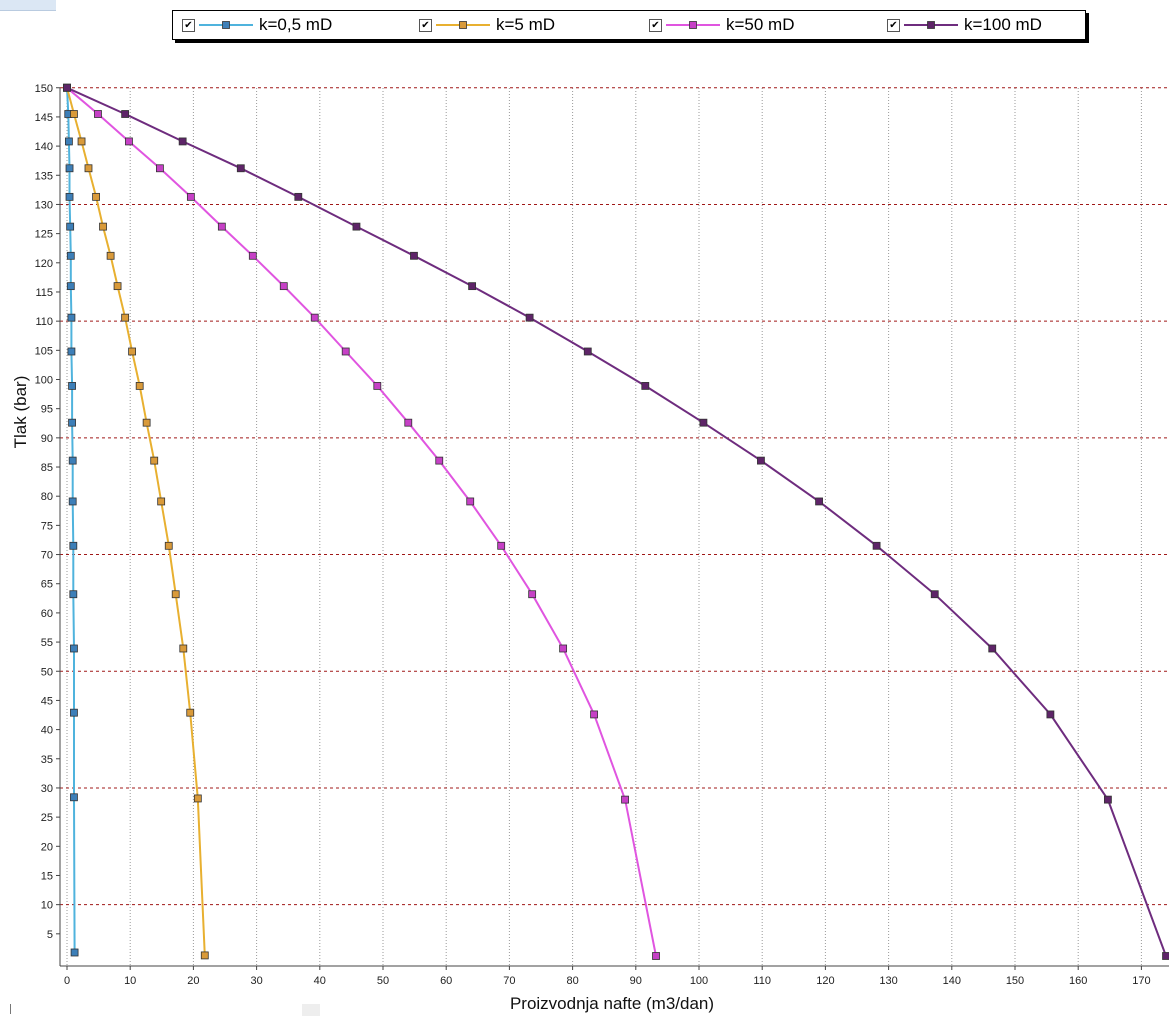  Describe the element at coordinates (722, 25) in the screenshot. I see `legend-item-k50: ✔ k=50 mD` at that location.